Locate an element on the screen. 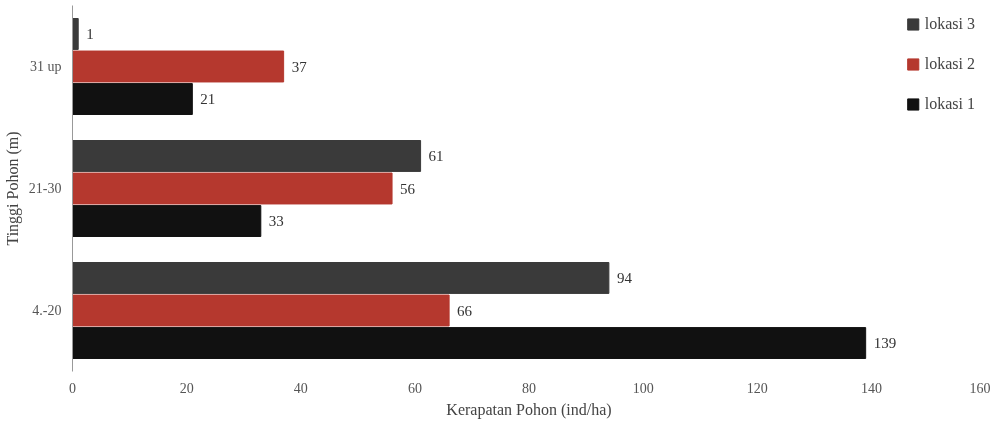 The image size is (1004, 430). x-tick-label: 140 is located at coordinates (871, 388).